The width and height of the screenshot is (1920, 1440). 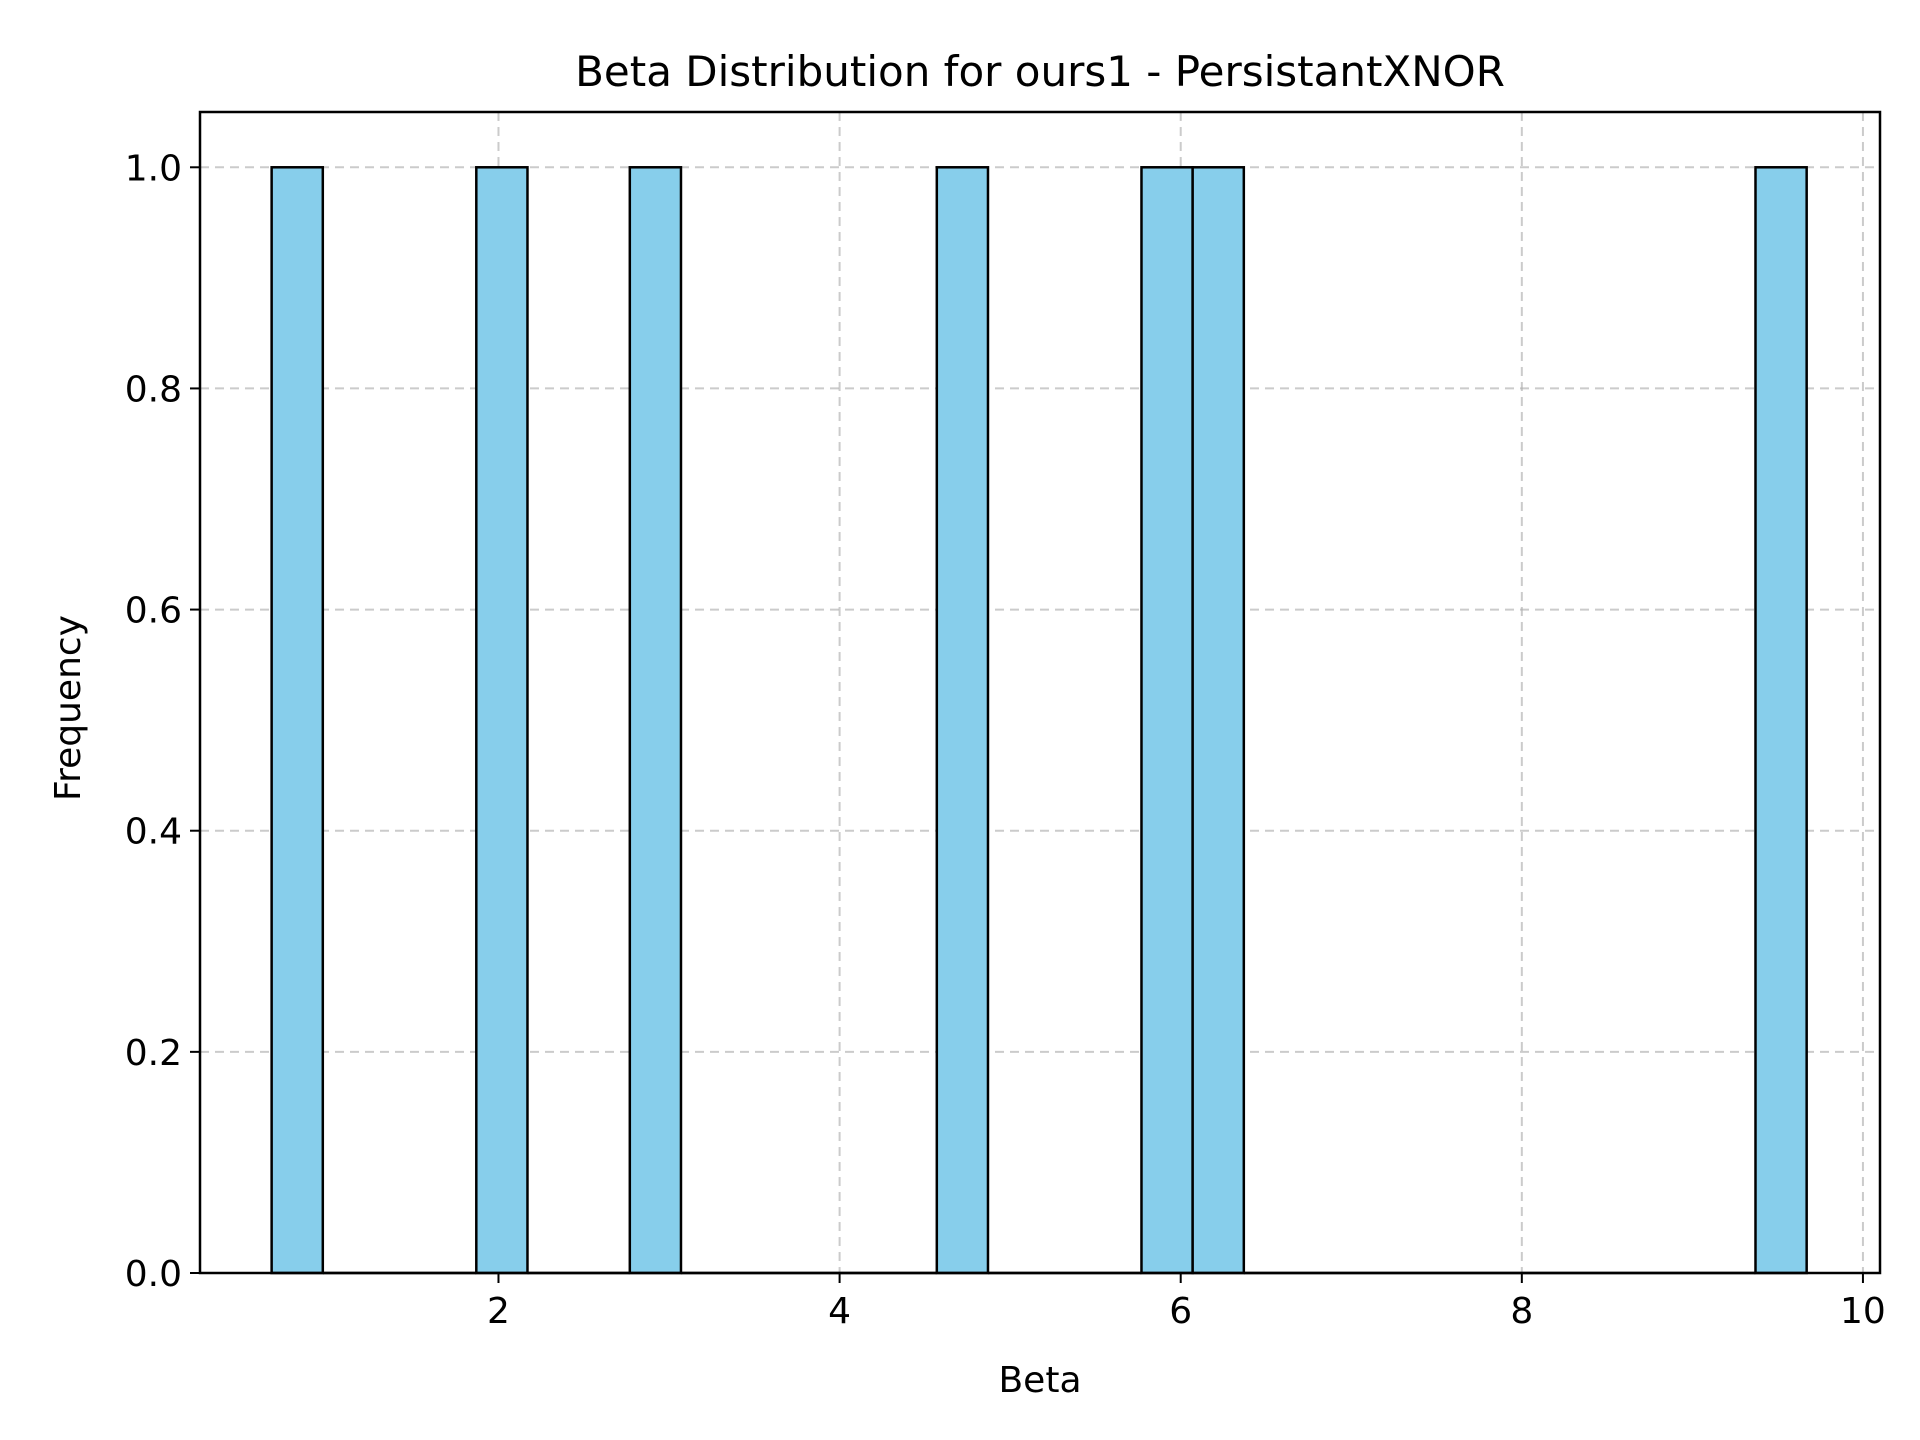 What do you see at coordinates (1863, 1311) in the screenshot?
I see `x-tick-label: 10` at bounding box center [1863, 1311].